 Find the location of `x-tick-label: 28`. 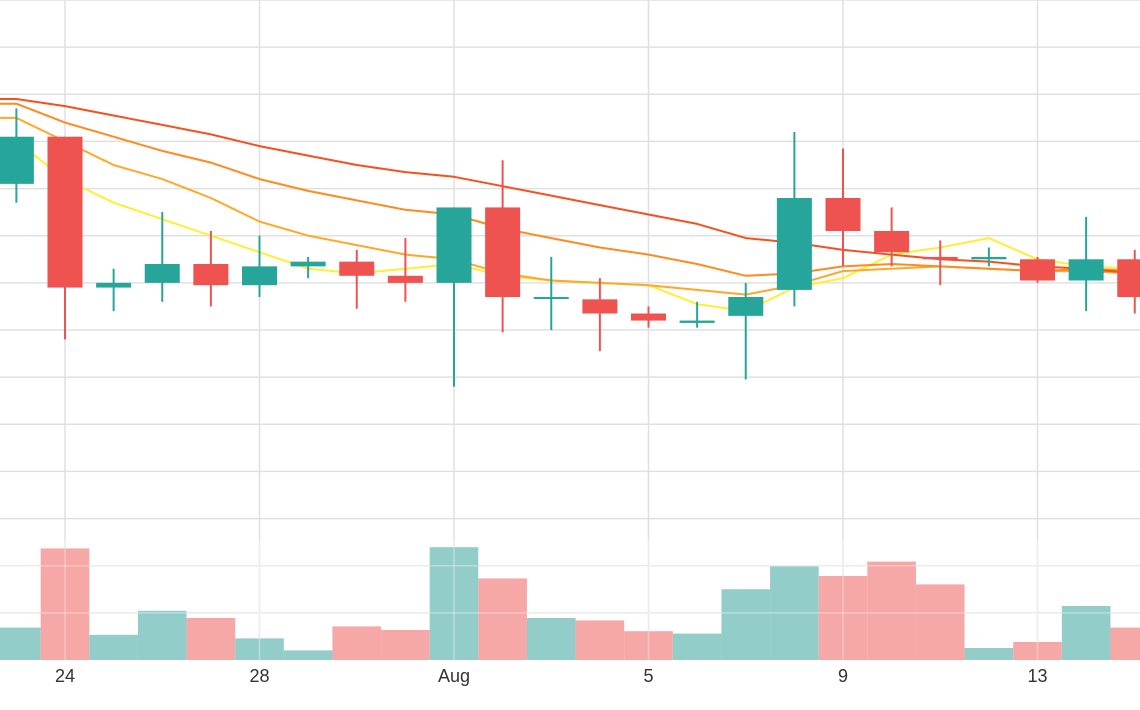

x-tick-label: 28 is located at coordinates (259, 676).